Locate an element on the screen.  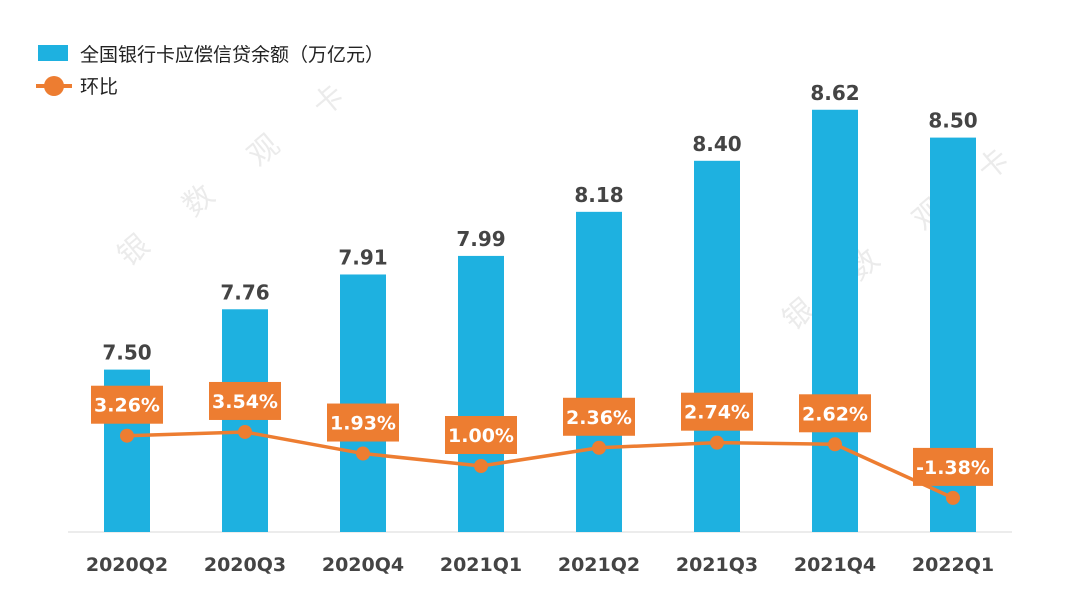
legend: 全国银行卡应偿信贷余额（万亿元） 环比 is located at coordinates (210, 71).